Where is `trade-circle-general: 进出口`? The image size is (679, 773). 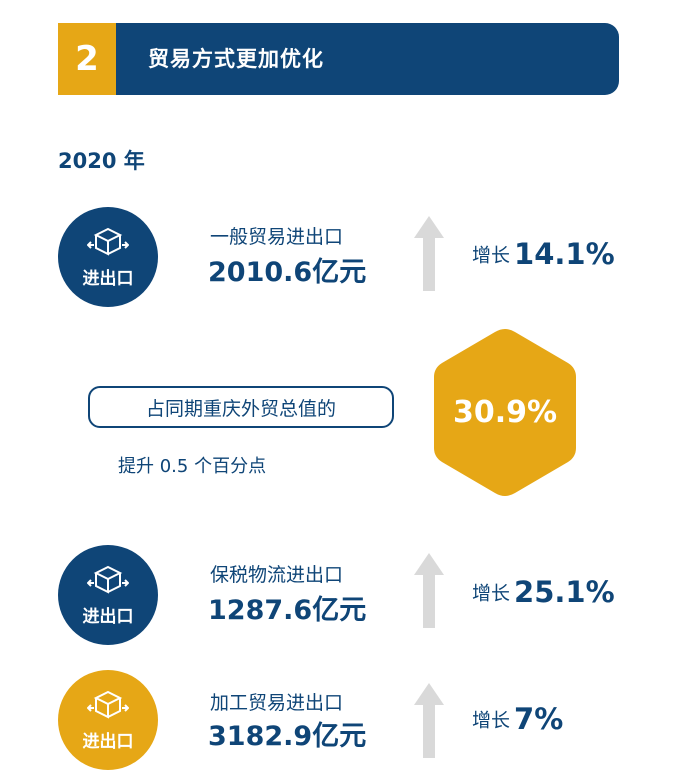 trade-circle-general: 进出口 is located at coordinates (108, 257).